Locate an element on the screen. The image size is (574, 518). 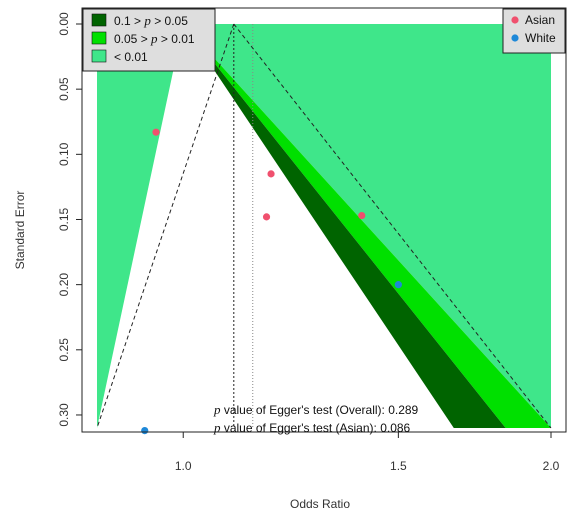
y-tick-label-1: 0.05 is located at coordinates (64, 89).